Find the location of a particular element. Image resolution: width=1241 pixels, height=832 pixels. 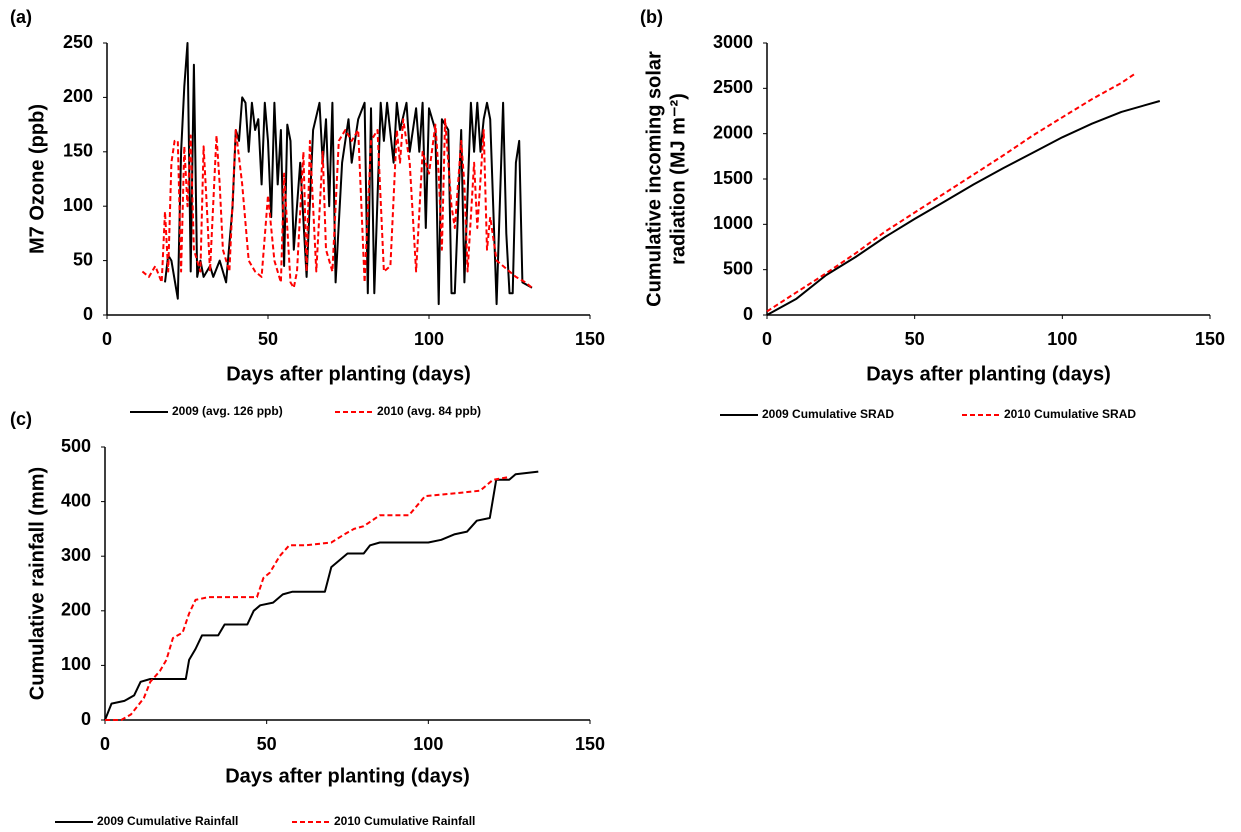

y-tick-label: 1500 is located at coordinates (733, 178).